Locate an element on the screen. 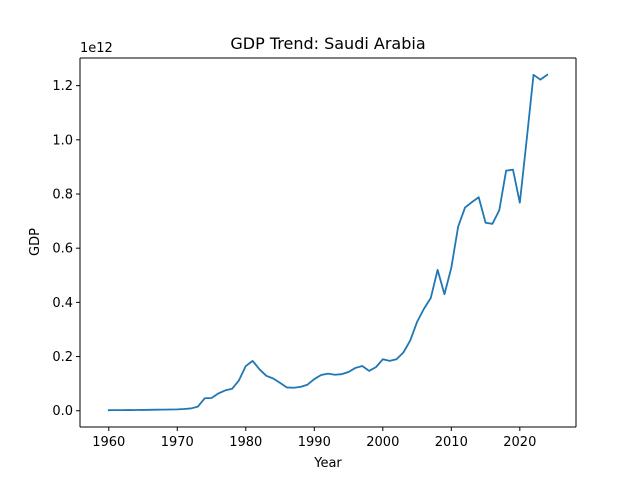  y-offset-label: 1e12 is located at coordinates (96, 48).